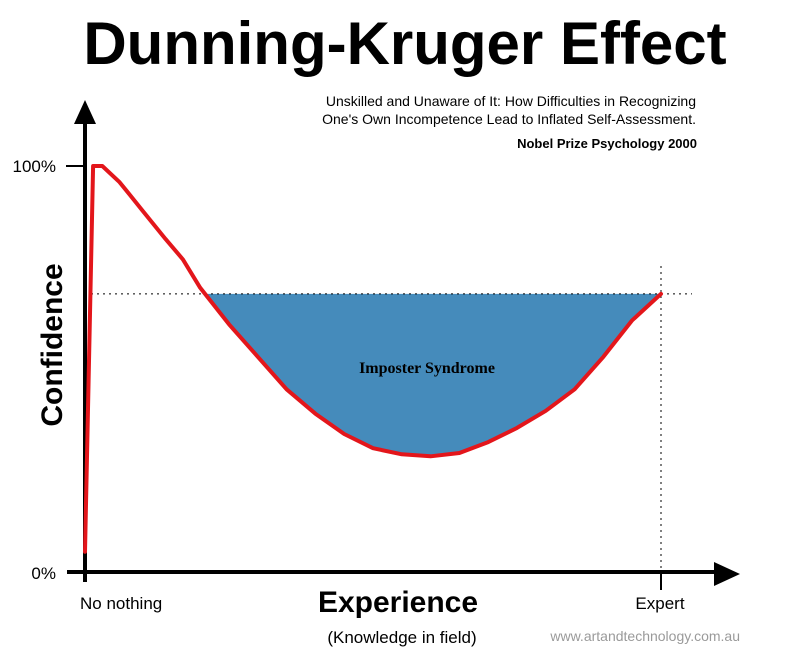  What do you see at coordinates (52, 344) in the screenshot?
I see `y-axis-title: Confidence` at bounding box center [52, 344].